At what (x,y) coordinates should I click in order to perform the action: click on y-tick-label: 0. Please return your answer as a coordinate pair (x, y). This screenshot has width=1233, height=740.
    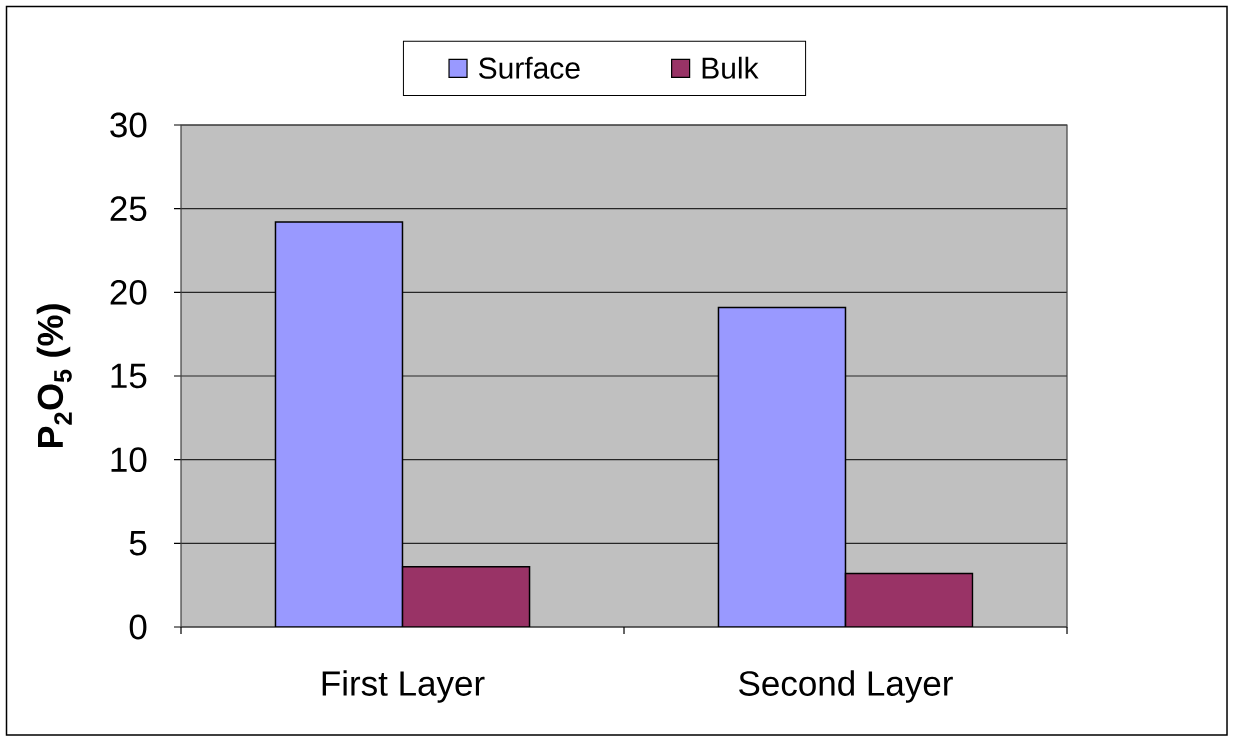
    Looking at the image, I should click on (138, 627).